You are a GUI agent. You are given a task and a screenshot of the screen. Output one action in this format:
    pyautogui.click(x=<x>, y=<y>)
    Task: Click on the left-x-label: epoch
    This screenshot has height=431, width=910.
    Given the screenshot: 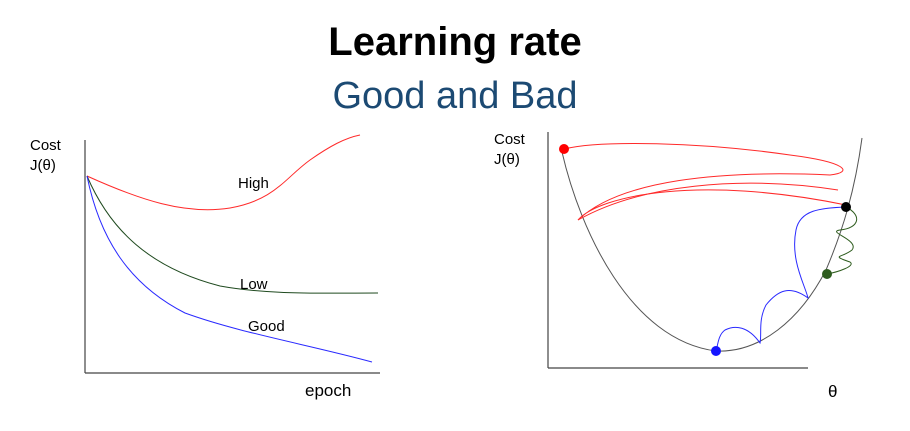 What is the action you would take?
    pyautogui.click(x=328, y=390)
    